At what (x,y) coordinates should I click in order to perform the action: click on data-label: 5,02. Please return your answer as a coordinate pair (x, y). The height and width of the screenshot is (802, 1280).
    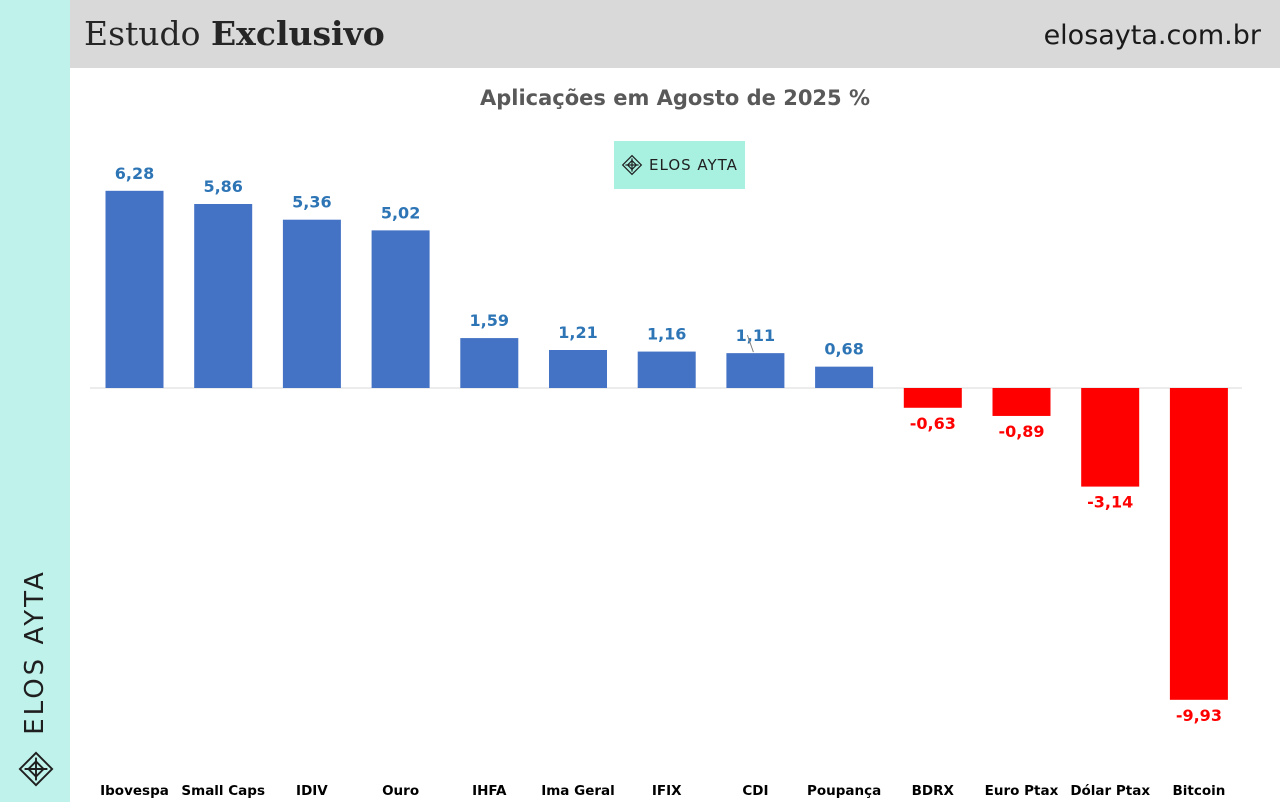
    Looking at the image, I should click on (400, 212).